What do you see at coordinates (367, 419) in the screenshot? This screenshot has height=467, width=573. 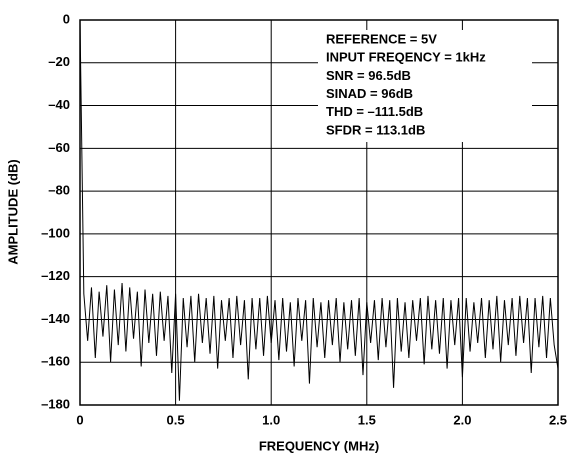 I see `x-tick-label: 1.5` at bounding box center [367, 419].